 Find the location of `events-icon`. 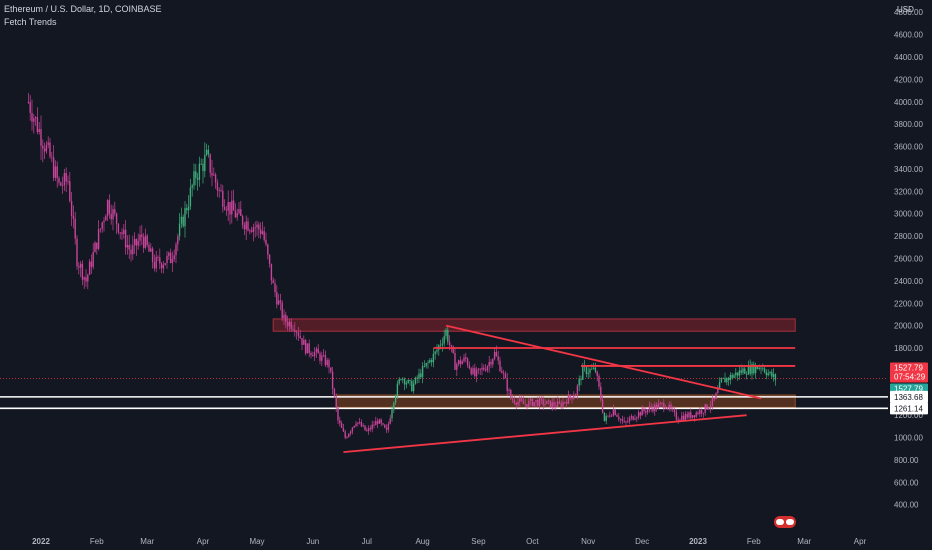

events-icon is located at coordinates (785, 522).